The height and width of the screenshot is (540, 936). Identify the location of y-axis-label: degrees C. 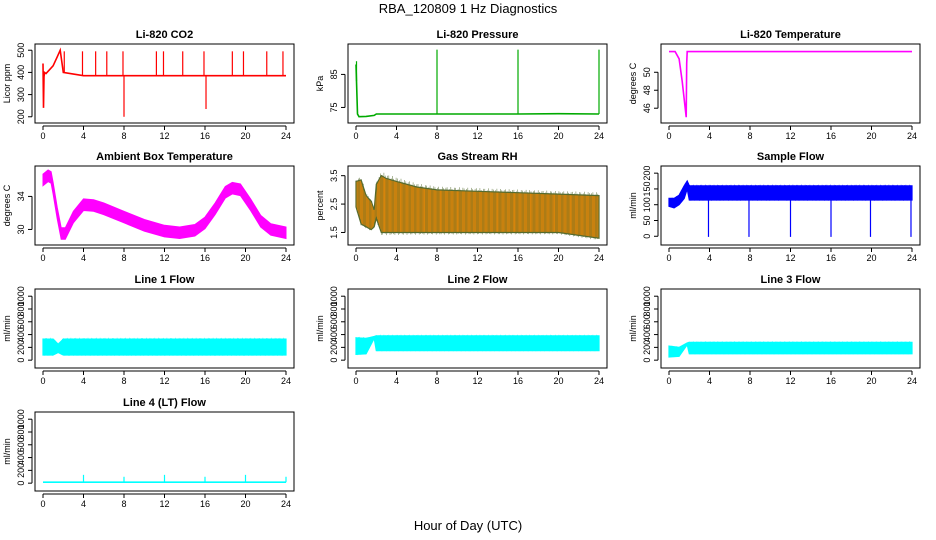
(633, 83).